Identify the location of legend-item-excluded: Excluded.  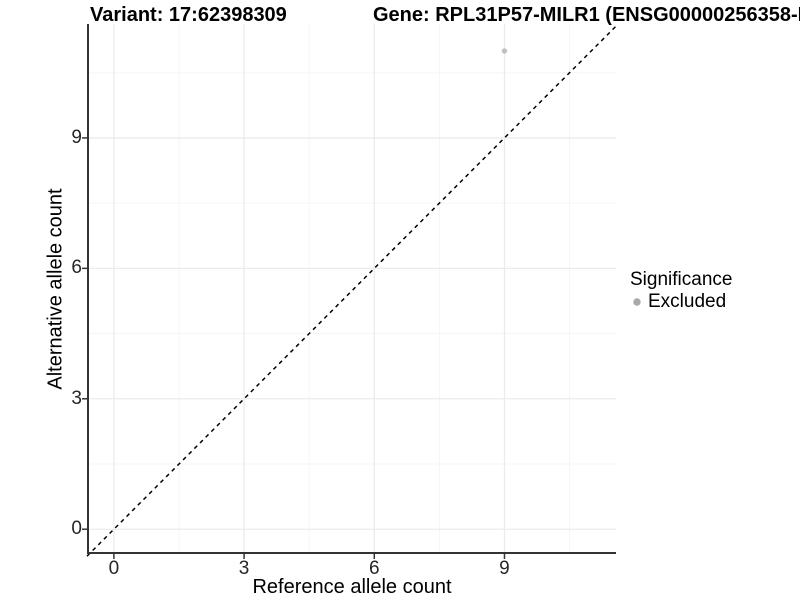
(681, 301).